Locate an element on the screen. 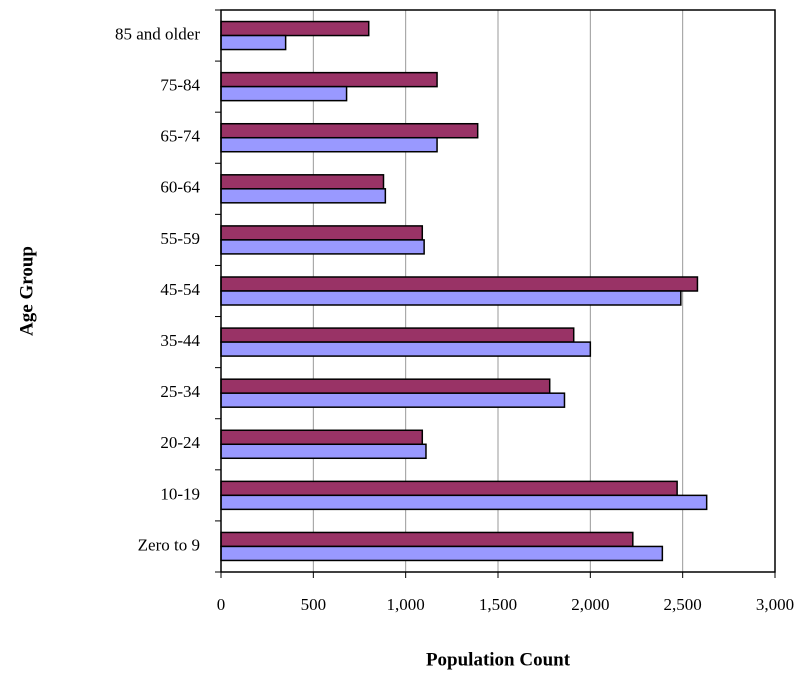  x-tick-label: 3,000 is located at coordinates (775, 604).